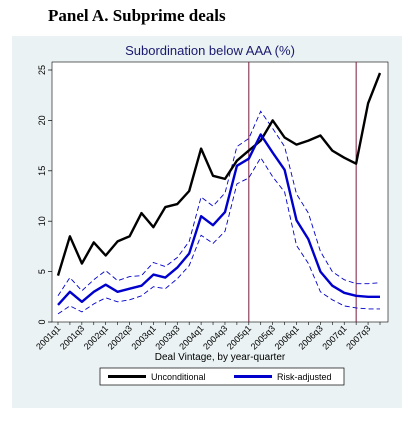 This screenshot has width=412, height=424. I want to click on x-tick-label: 2005q1, so click(239, 337).